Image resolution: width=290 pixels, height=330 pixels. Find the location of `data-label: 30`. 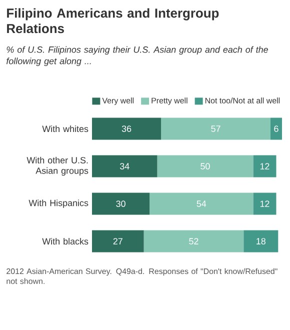

data-label: 30 is located at coordinates (121, 203).